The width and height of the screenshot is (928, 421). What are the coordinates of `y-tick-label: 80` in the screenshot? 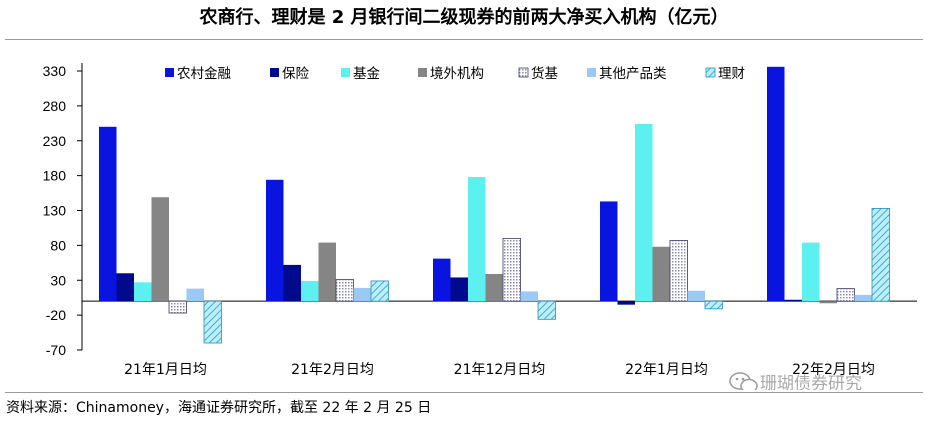 It's located at (58, 245).